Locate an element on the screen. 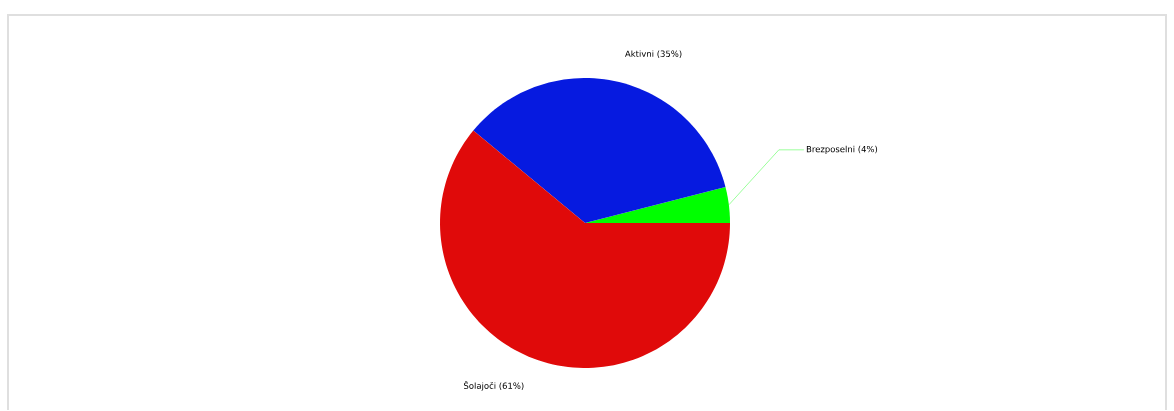 The image size is (1174, 411). data-label: (35%) is located at coordinates (669, 54).